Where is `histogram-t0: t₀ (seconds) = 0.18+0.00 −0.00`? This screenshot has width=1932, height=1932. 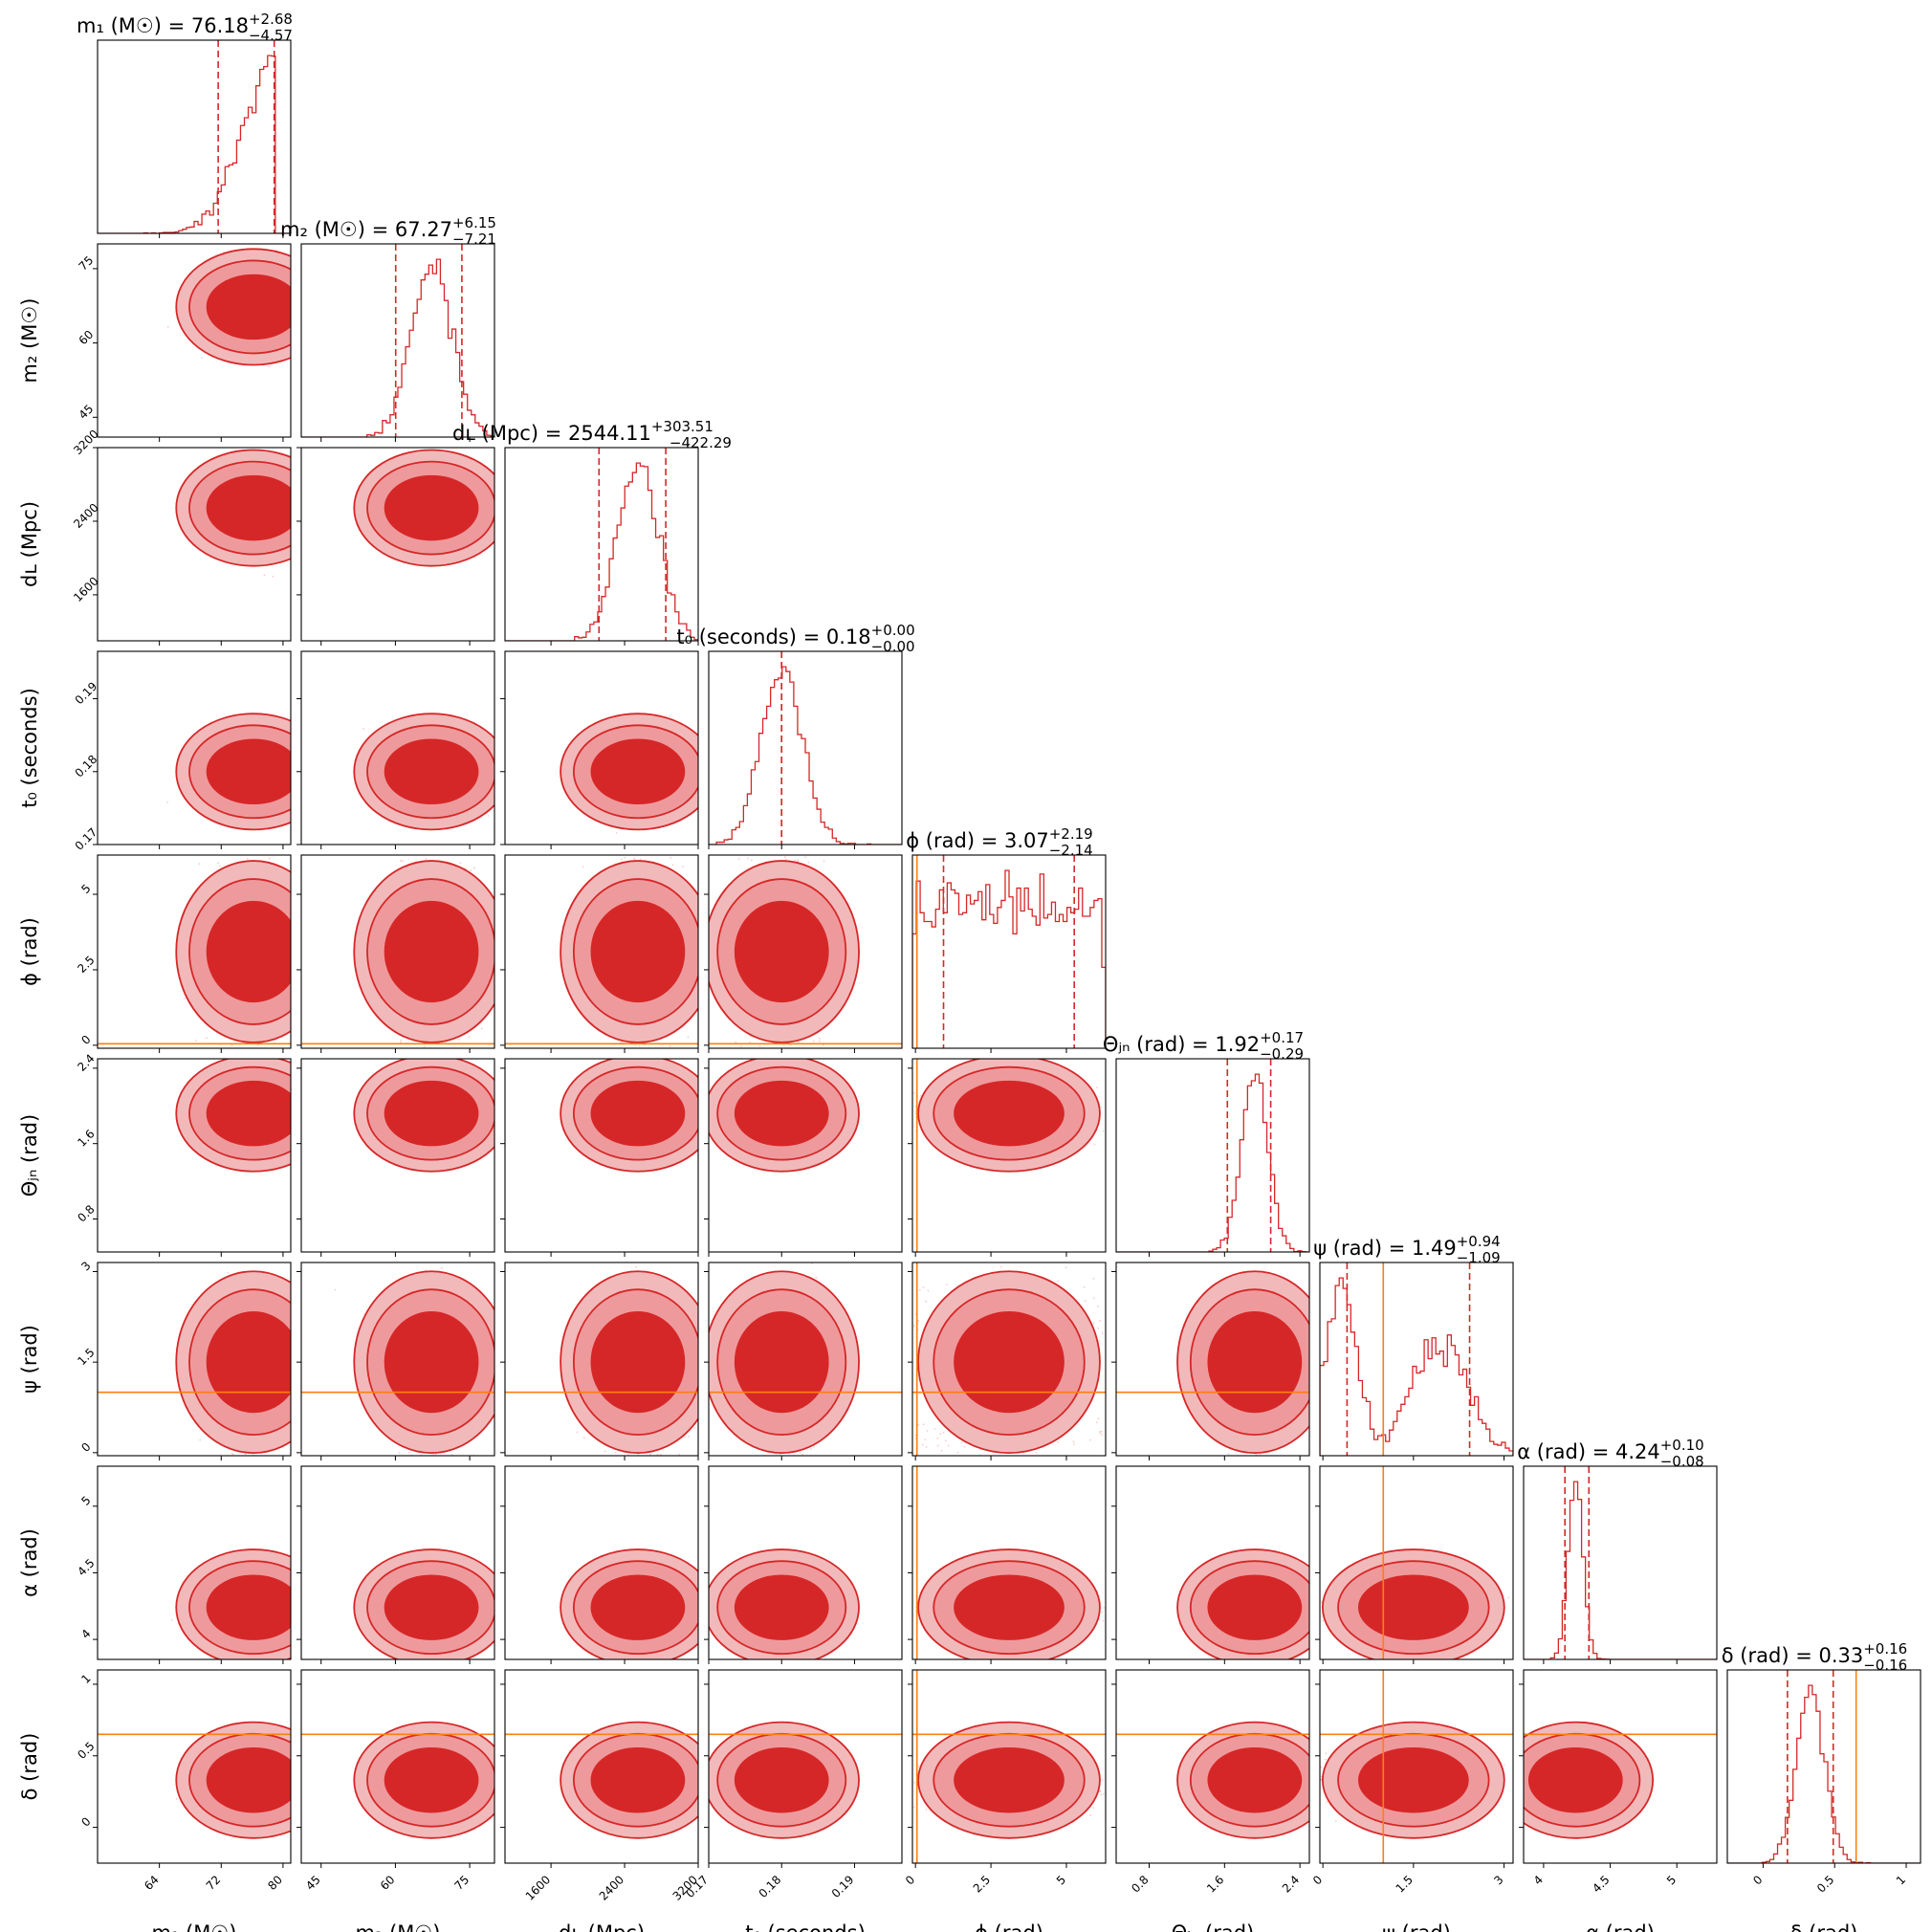 histogram-t0: t₀ (seconds) = 0.18+0.00 −0.00 is located at coordinates (795, 735).